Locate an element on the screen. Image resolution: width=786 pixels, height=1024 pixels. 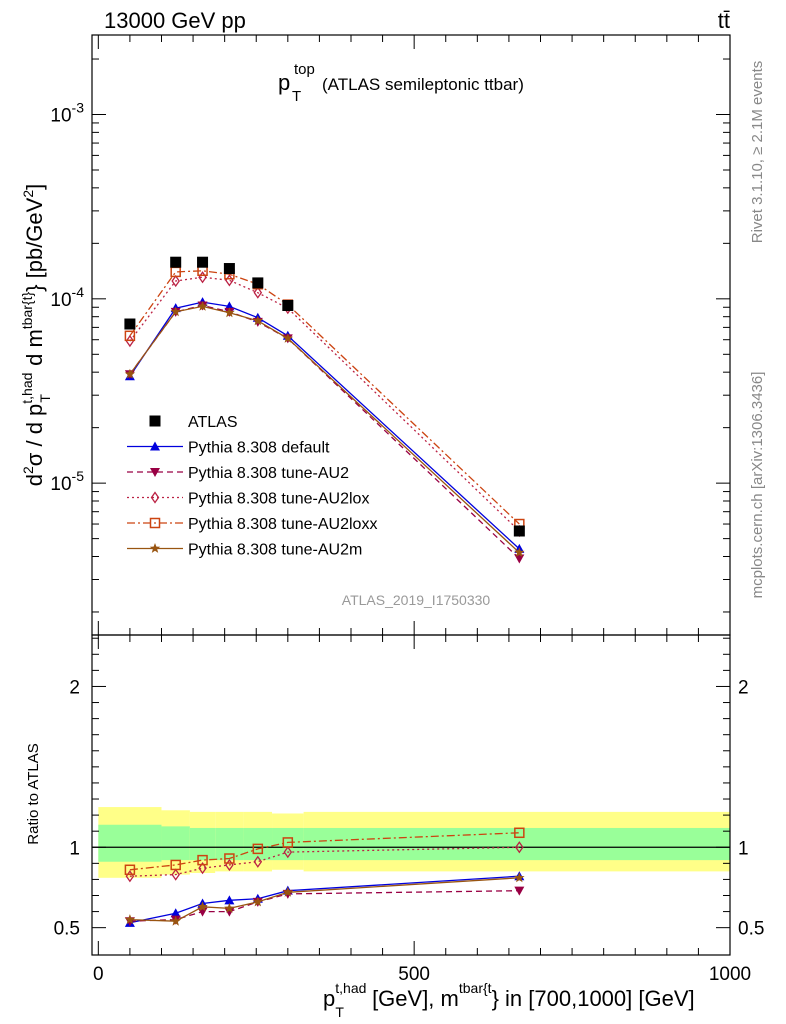
main-series-pythia-8-308-tune-au2m is located at coordinates (324, 428).